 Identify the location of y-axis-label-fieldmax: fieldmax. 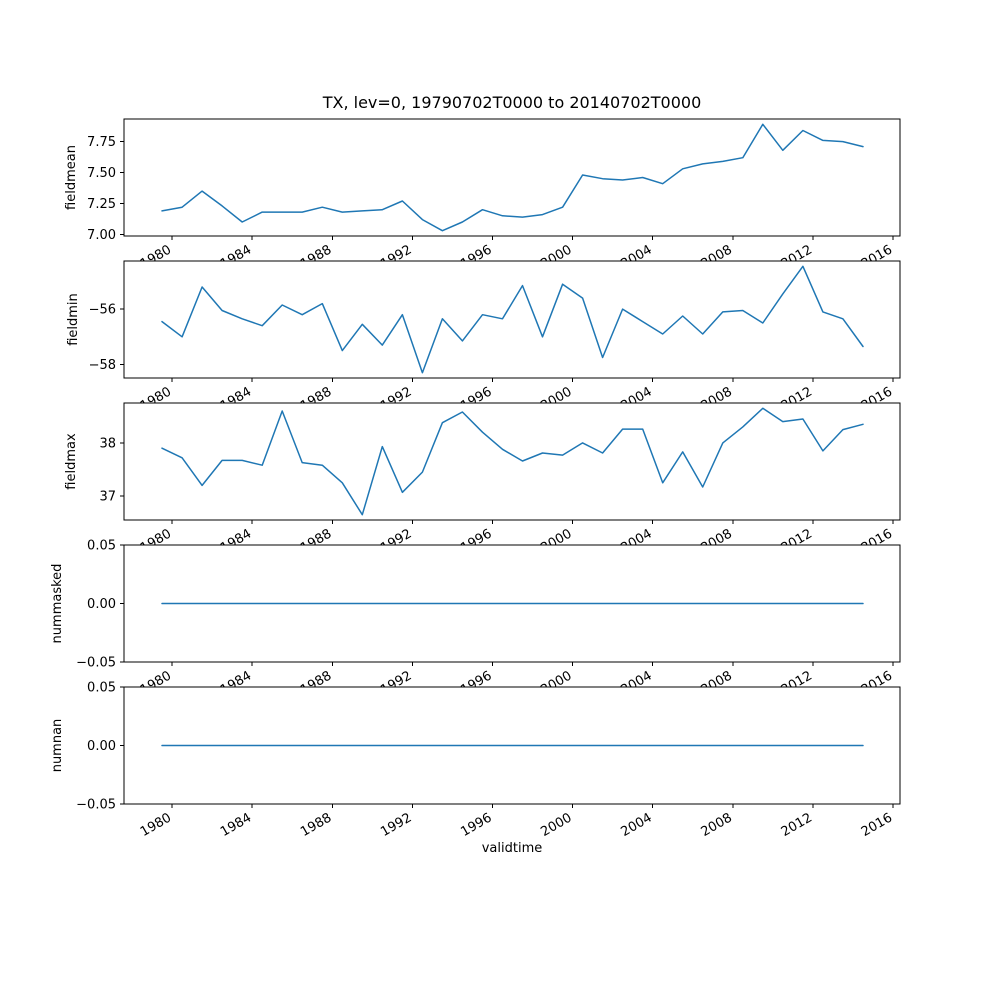
(71, 461).